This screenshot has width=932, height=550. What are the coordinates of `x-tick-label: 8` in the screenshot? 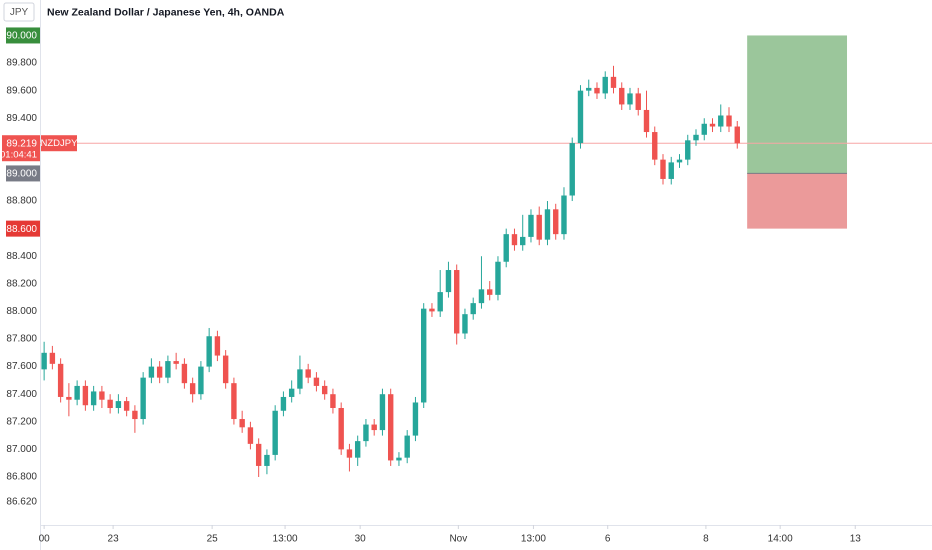 It's located at (706, 539).